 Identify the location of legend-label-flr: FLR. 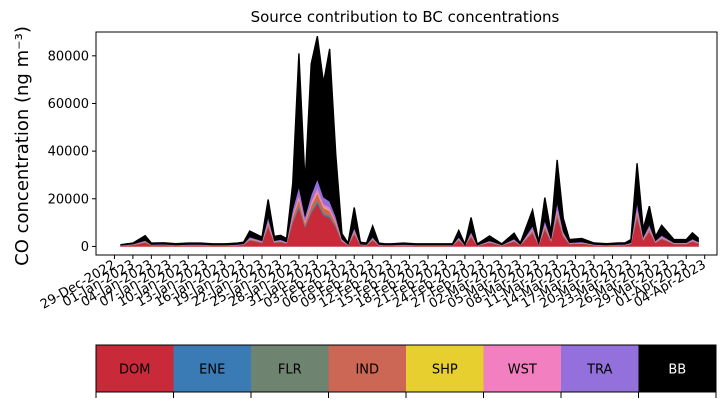
(290, 370).